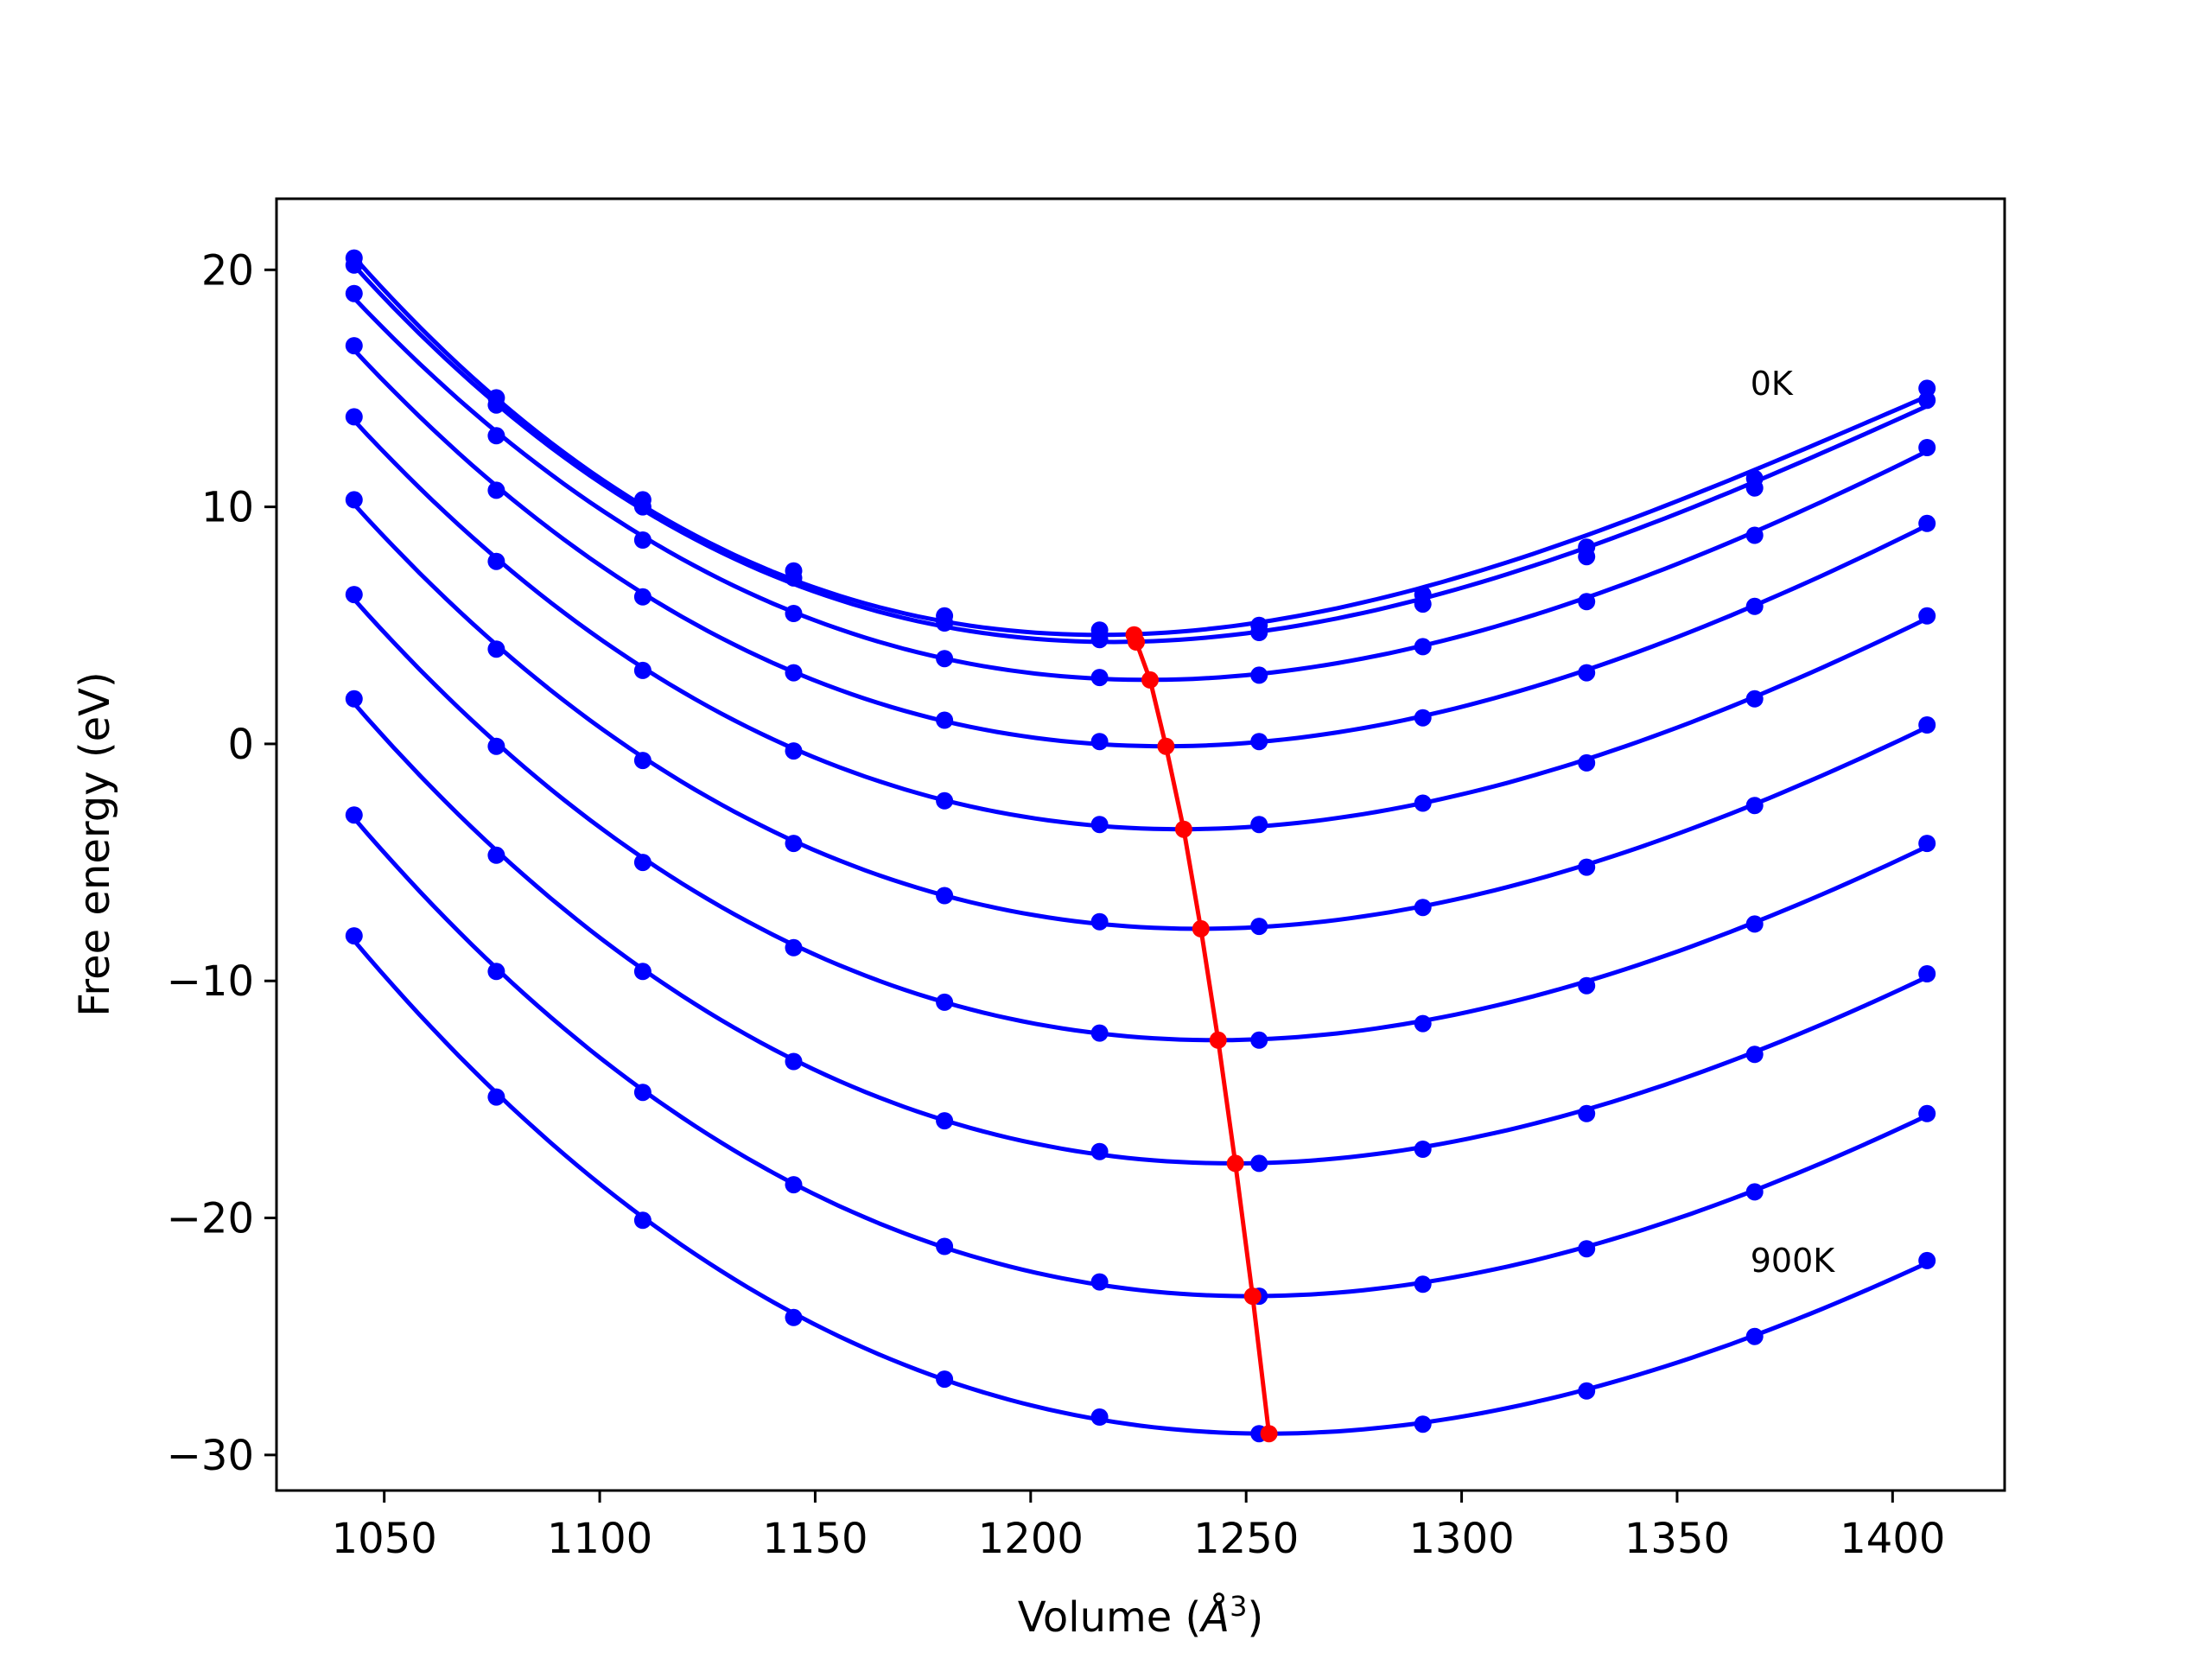  Describe the element at coordinates (227, 508) in the screenshot. I see `y-tick-label: 10` at that location.